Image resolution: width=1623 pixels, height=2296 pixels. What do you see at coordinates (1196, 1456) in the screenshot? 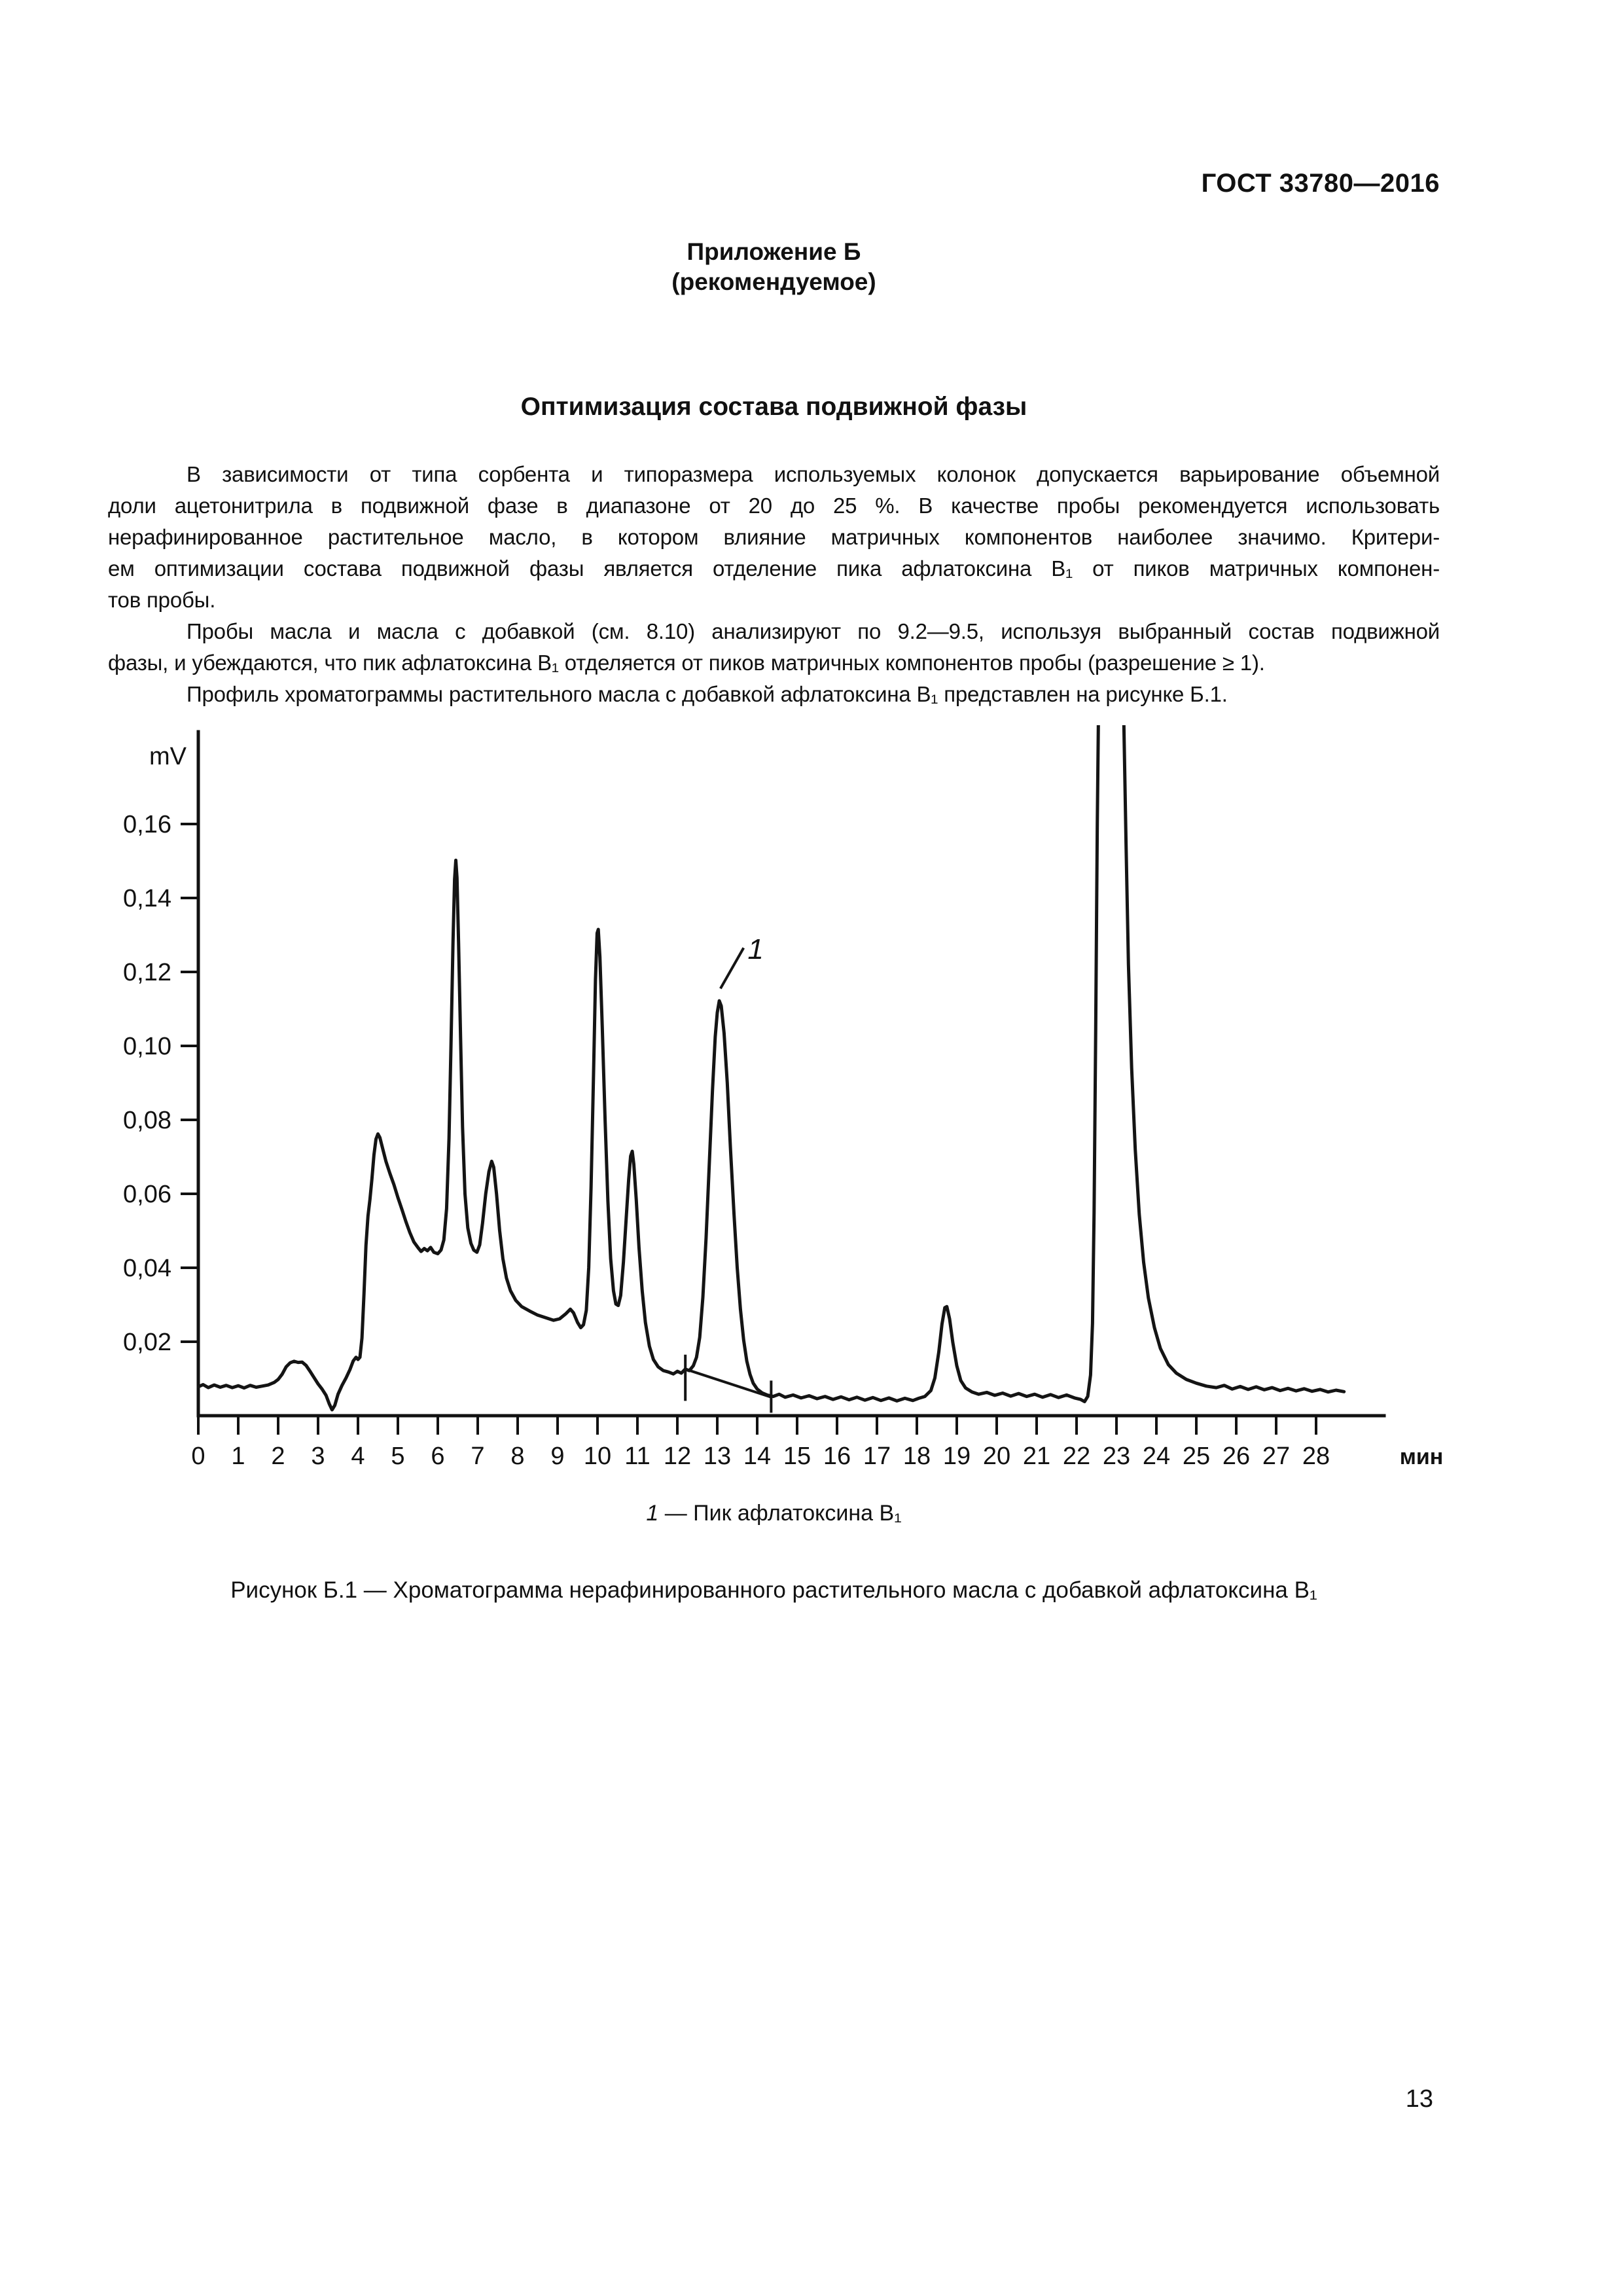
I see `x-tick-label: 25` at bounding box center [1196, 1456].